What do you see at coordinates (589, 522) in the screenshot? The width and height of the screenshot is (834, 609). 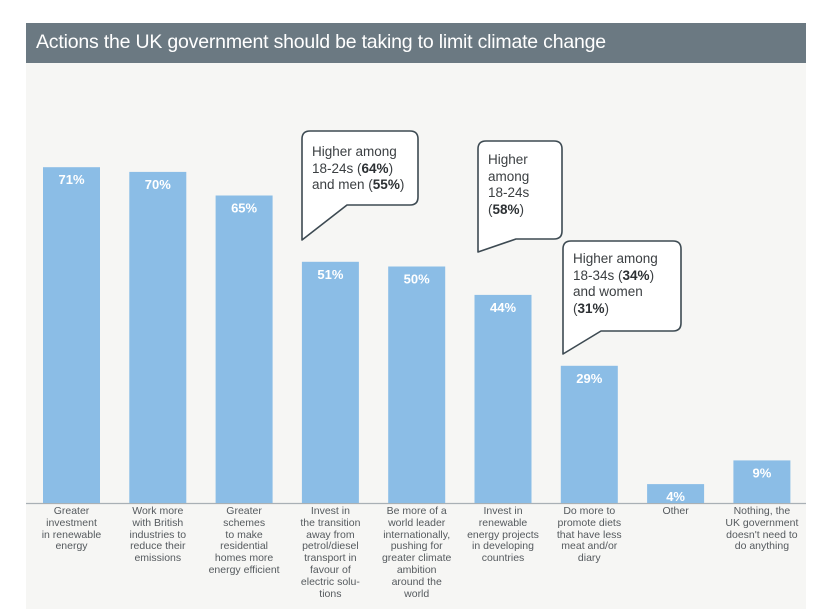 I see `category-label-line: promote diets` at bounding box center [589, 522].